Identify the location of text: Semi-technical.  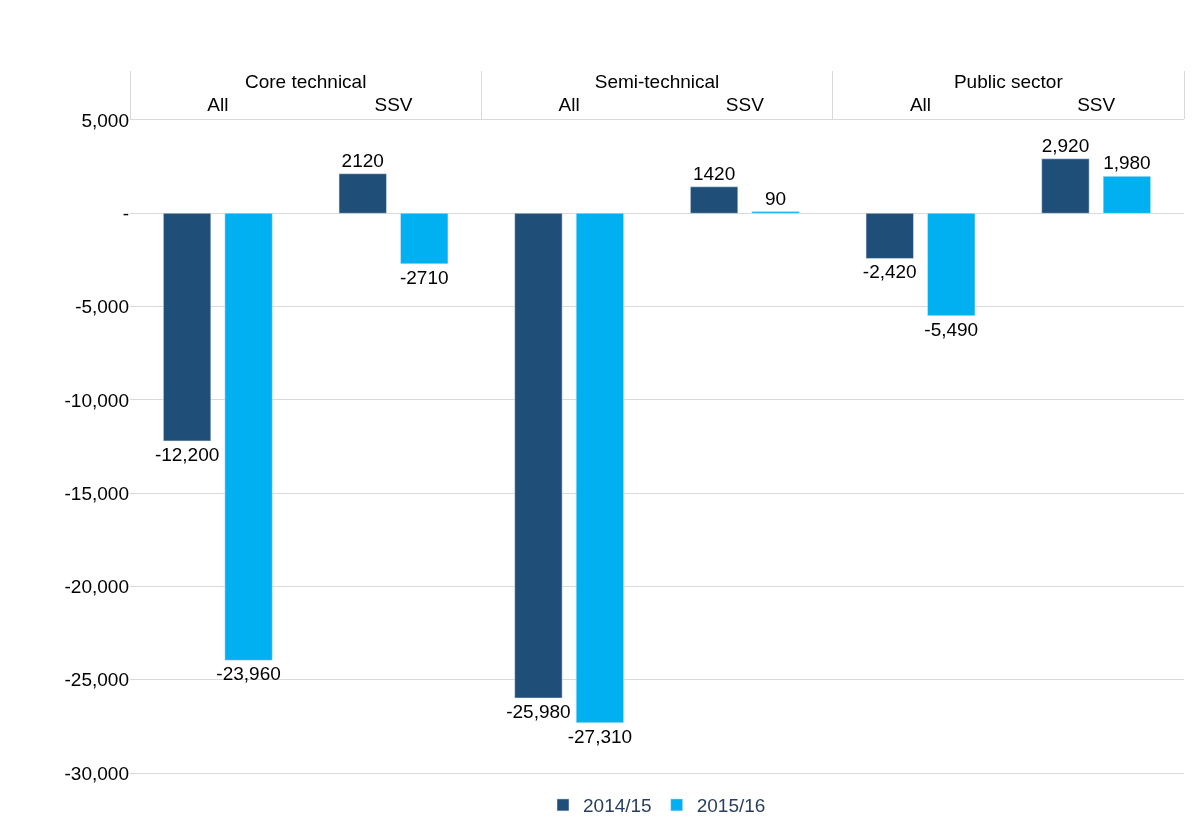
(657, 82).